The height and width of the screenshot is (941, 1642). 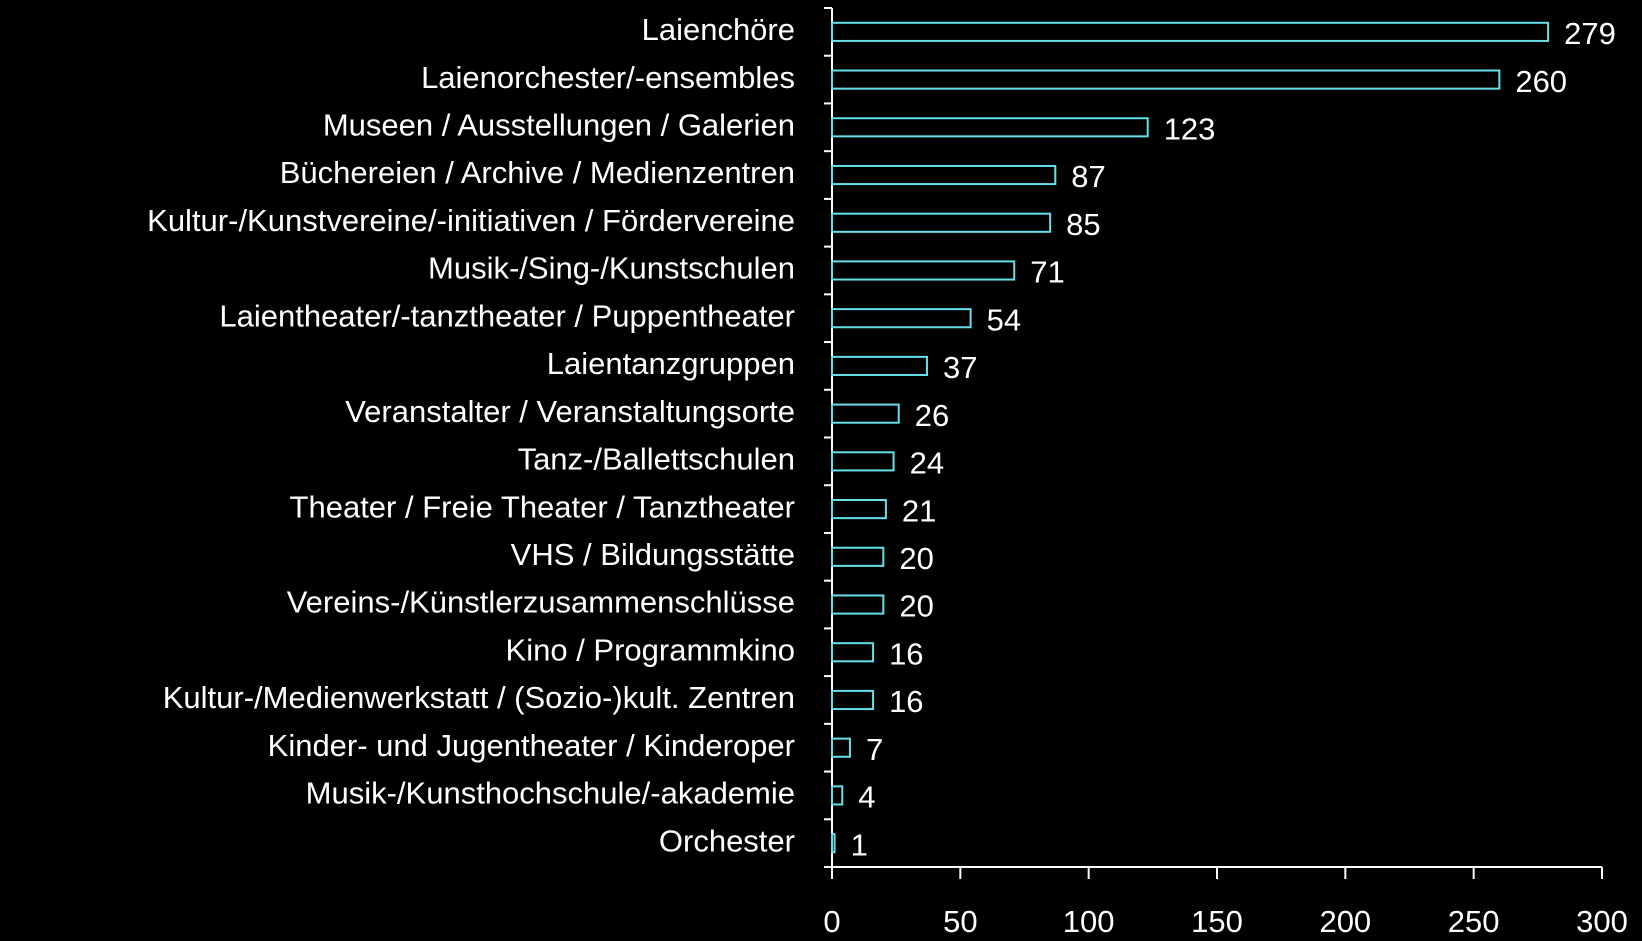 What do you see at coordinates (650, 649) in the screenshot?
I see `y-tick-label: Kino / Programmkino` at bounding box center [650, 649].